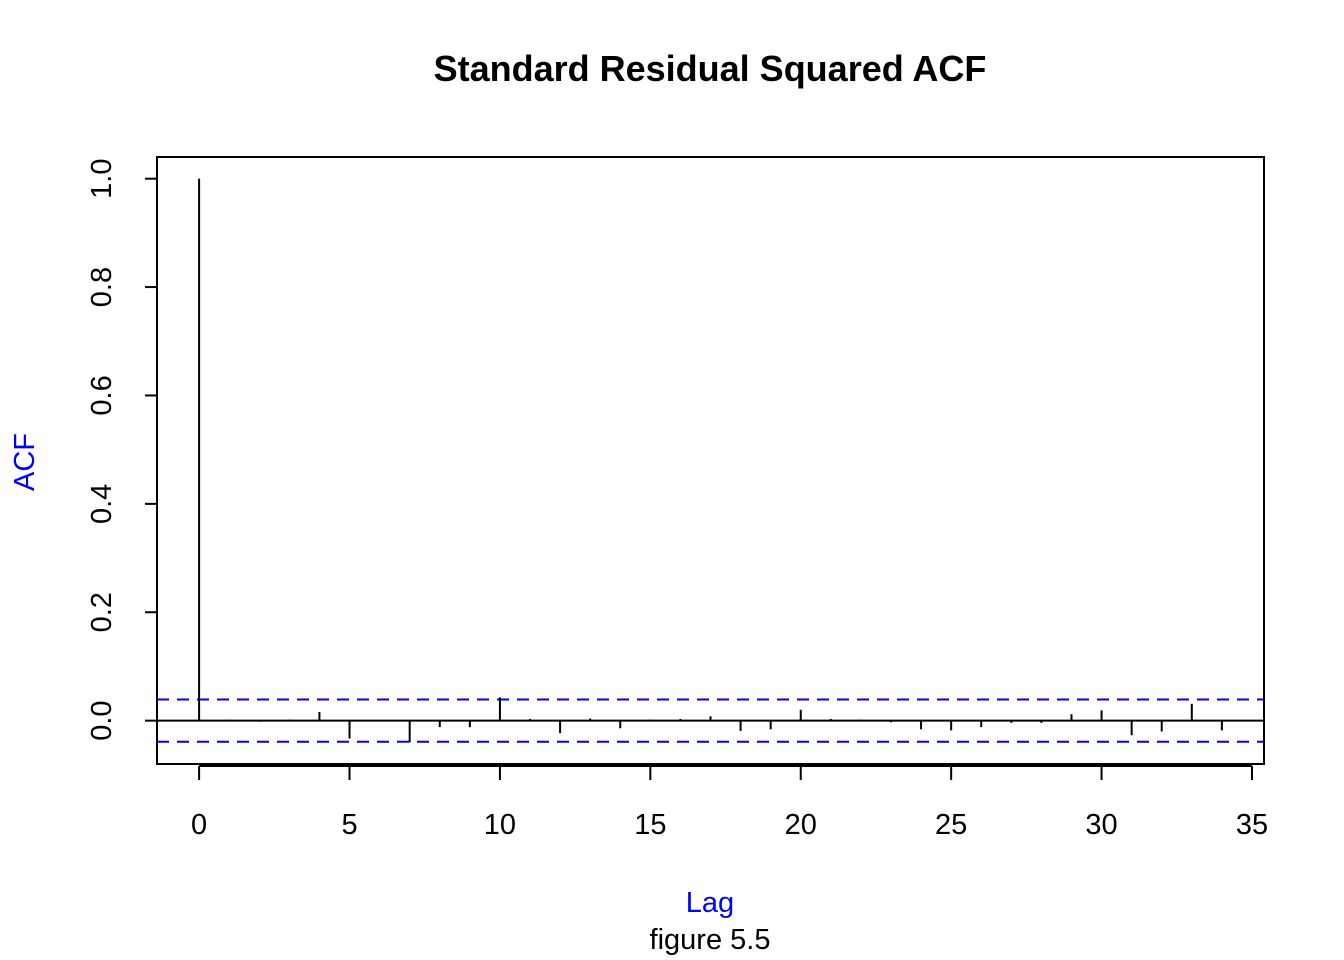 The height and width of the screenshot is (960, 1344). I want to click on x-tick-label: 20, so click(801, 825).